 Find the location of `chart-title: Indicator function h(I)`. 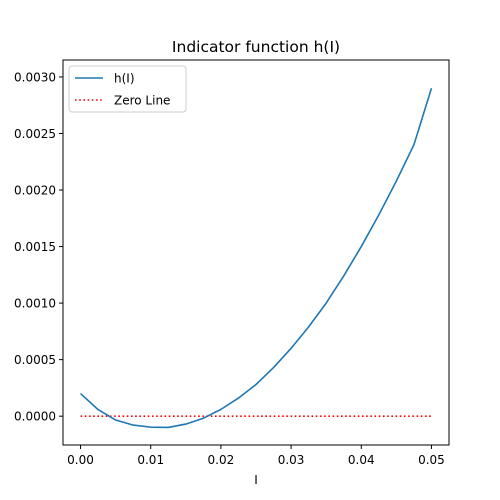

chart-title: Indicator function h(I) is located at coordinates (256, 47).